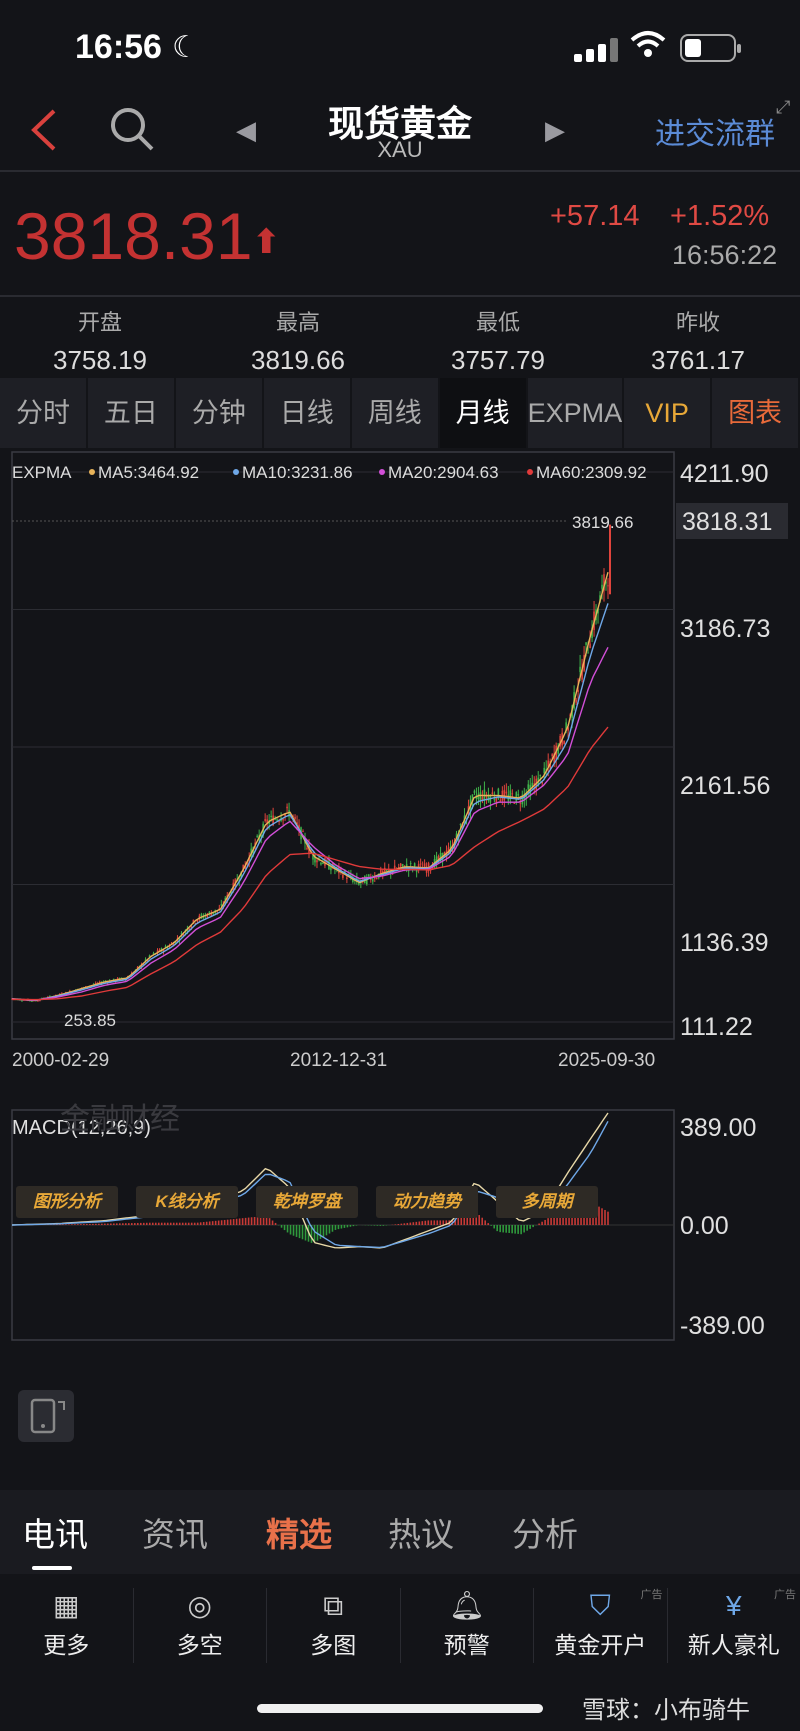 The image size is (800, 1731). Describe the element at coordinates (725, 255) in the screenshot. I see `quote-time: 16:56:22` at that location.